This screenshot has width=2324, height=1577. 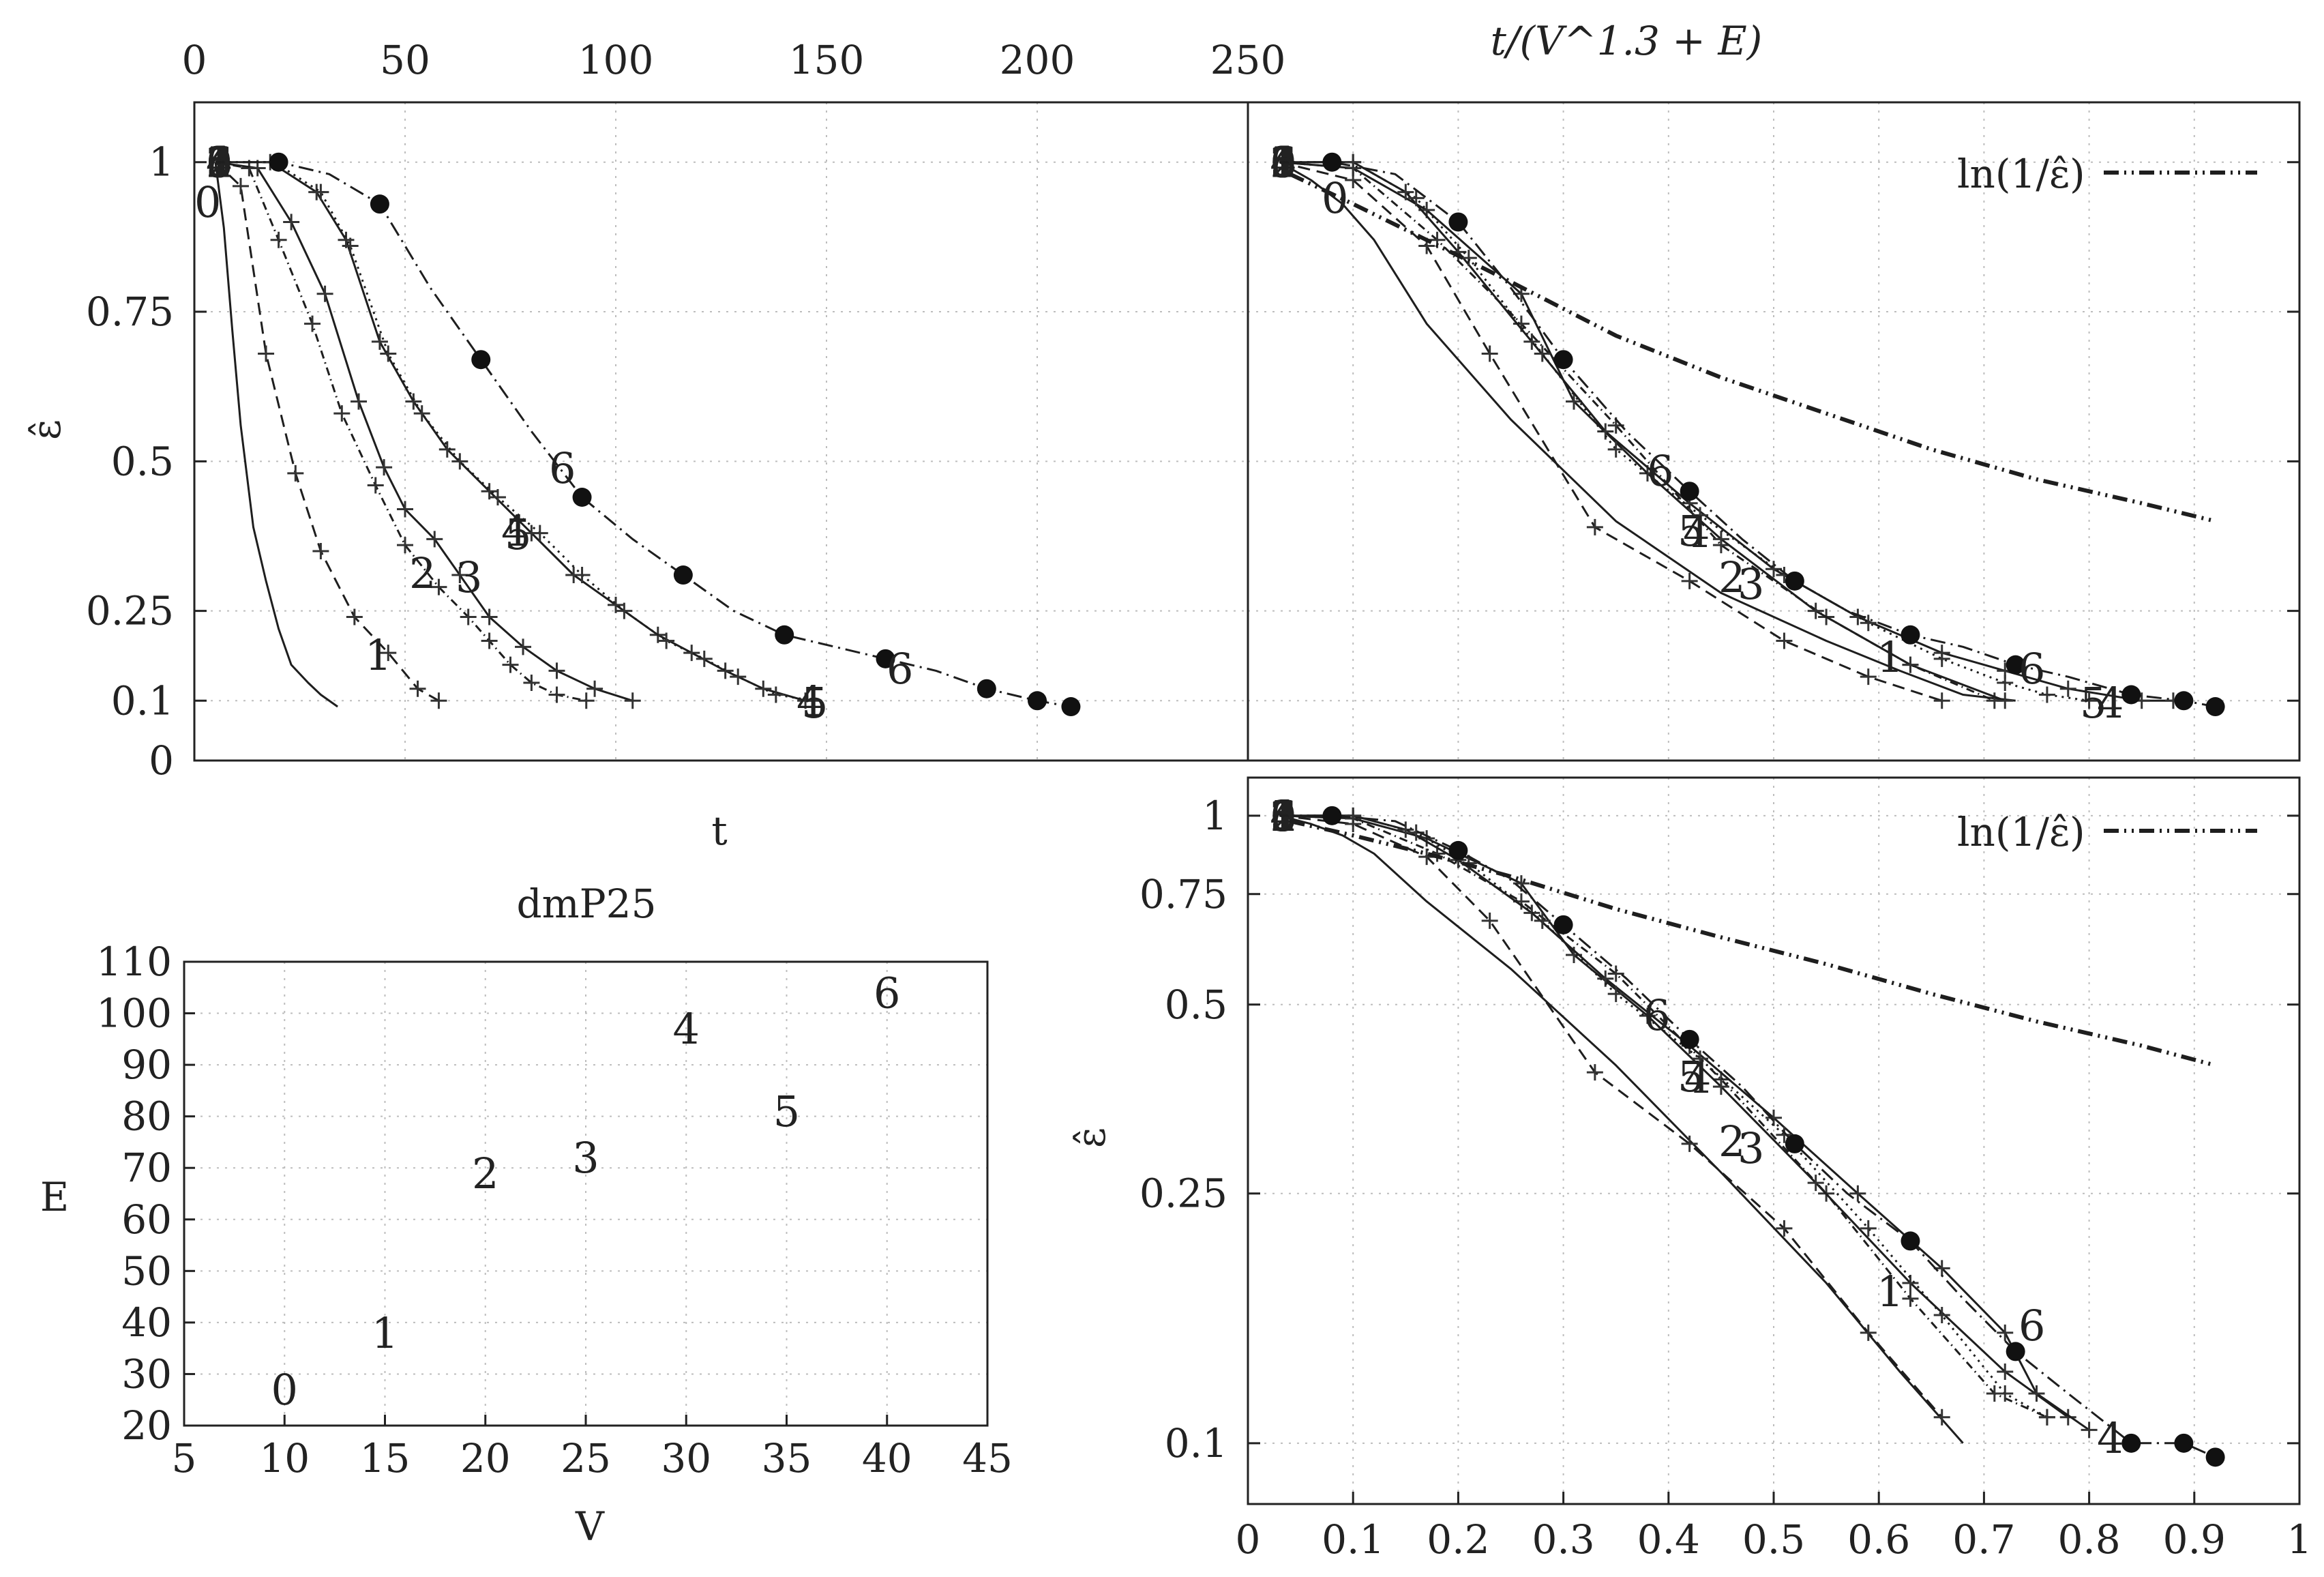 I want to click on y-tick-label: 0.5, so click(x=1196, y=1005).